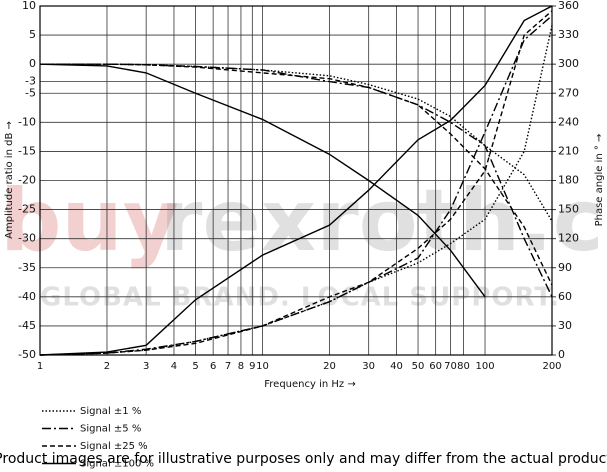  What do you see at coordinates (27, 209) in the screenshot?
I see `y-tick-label: -25` at bounding box center [27, 209].